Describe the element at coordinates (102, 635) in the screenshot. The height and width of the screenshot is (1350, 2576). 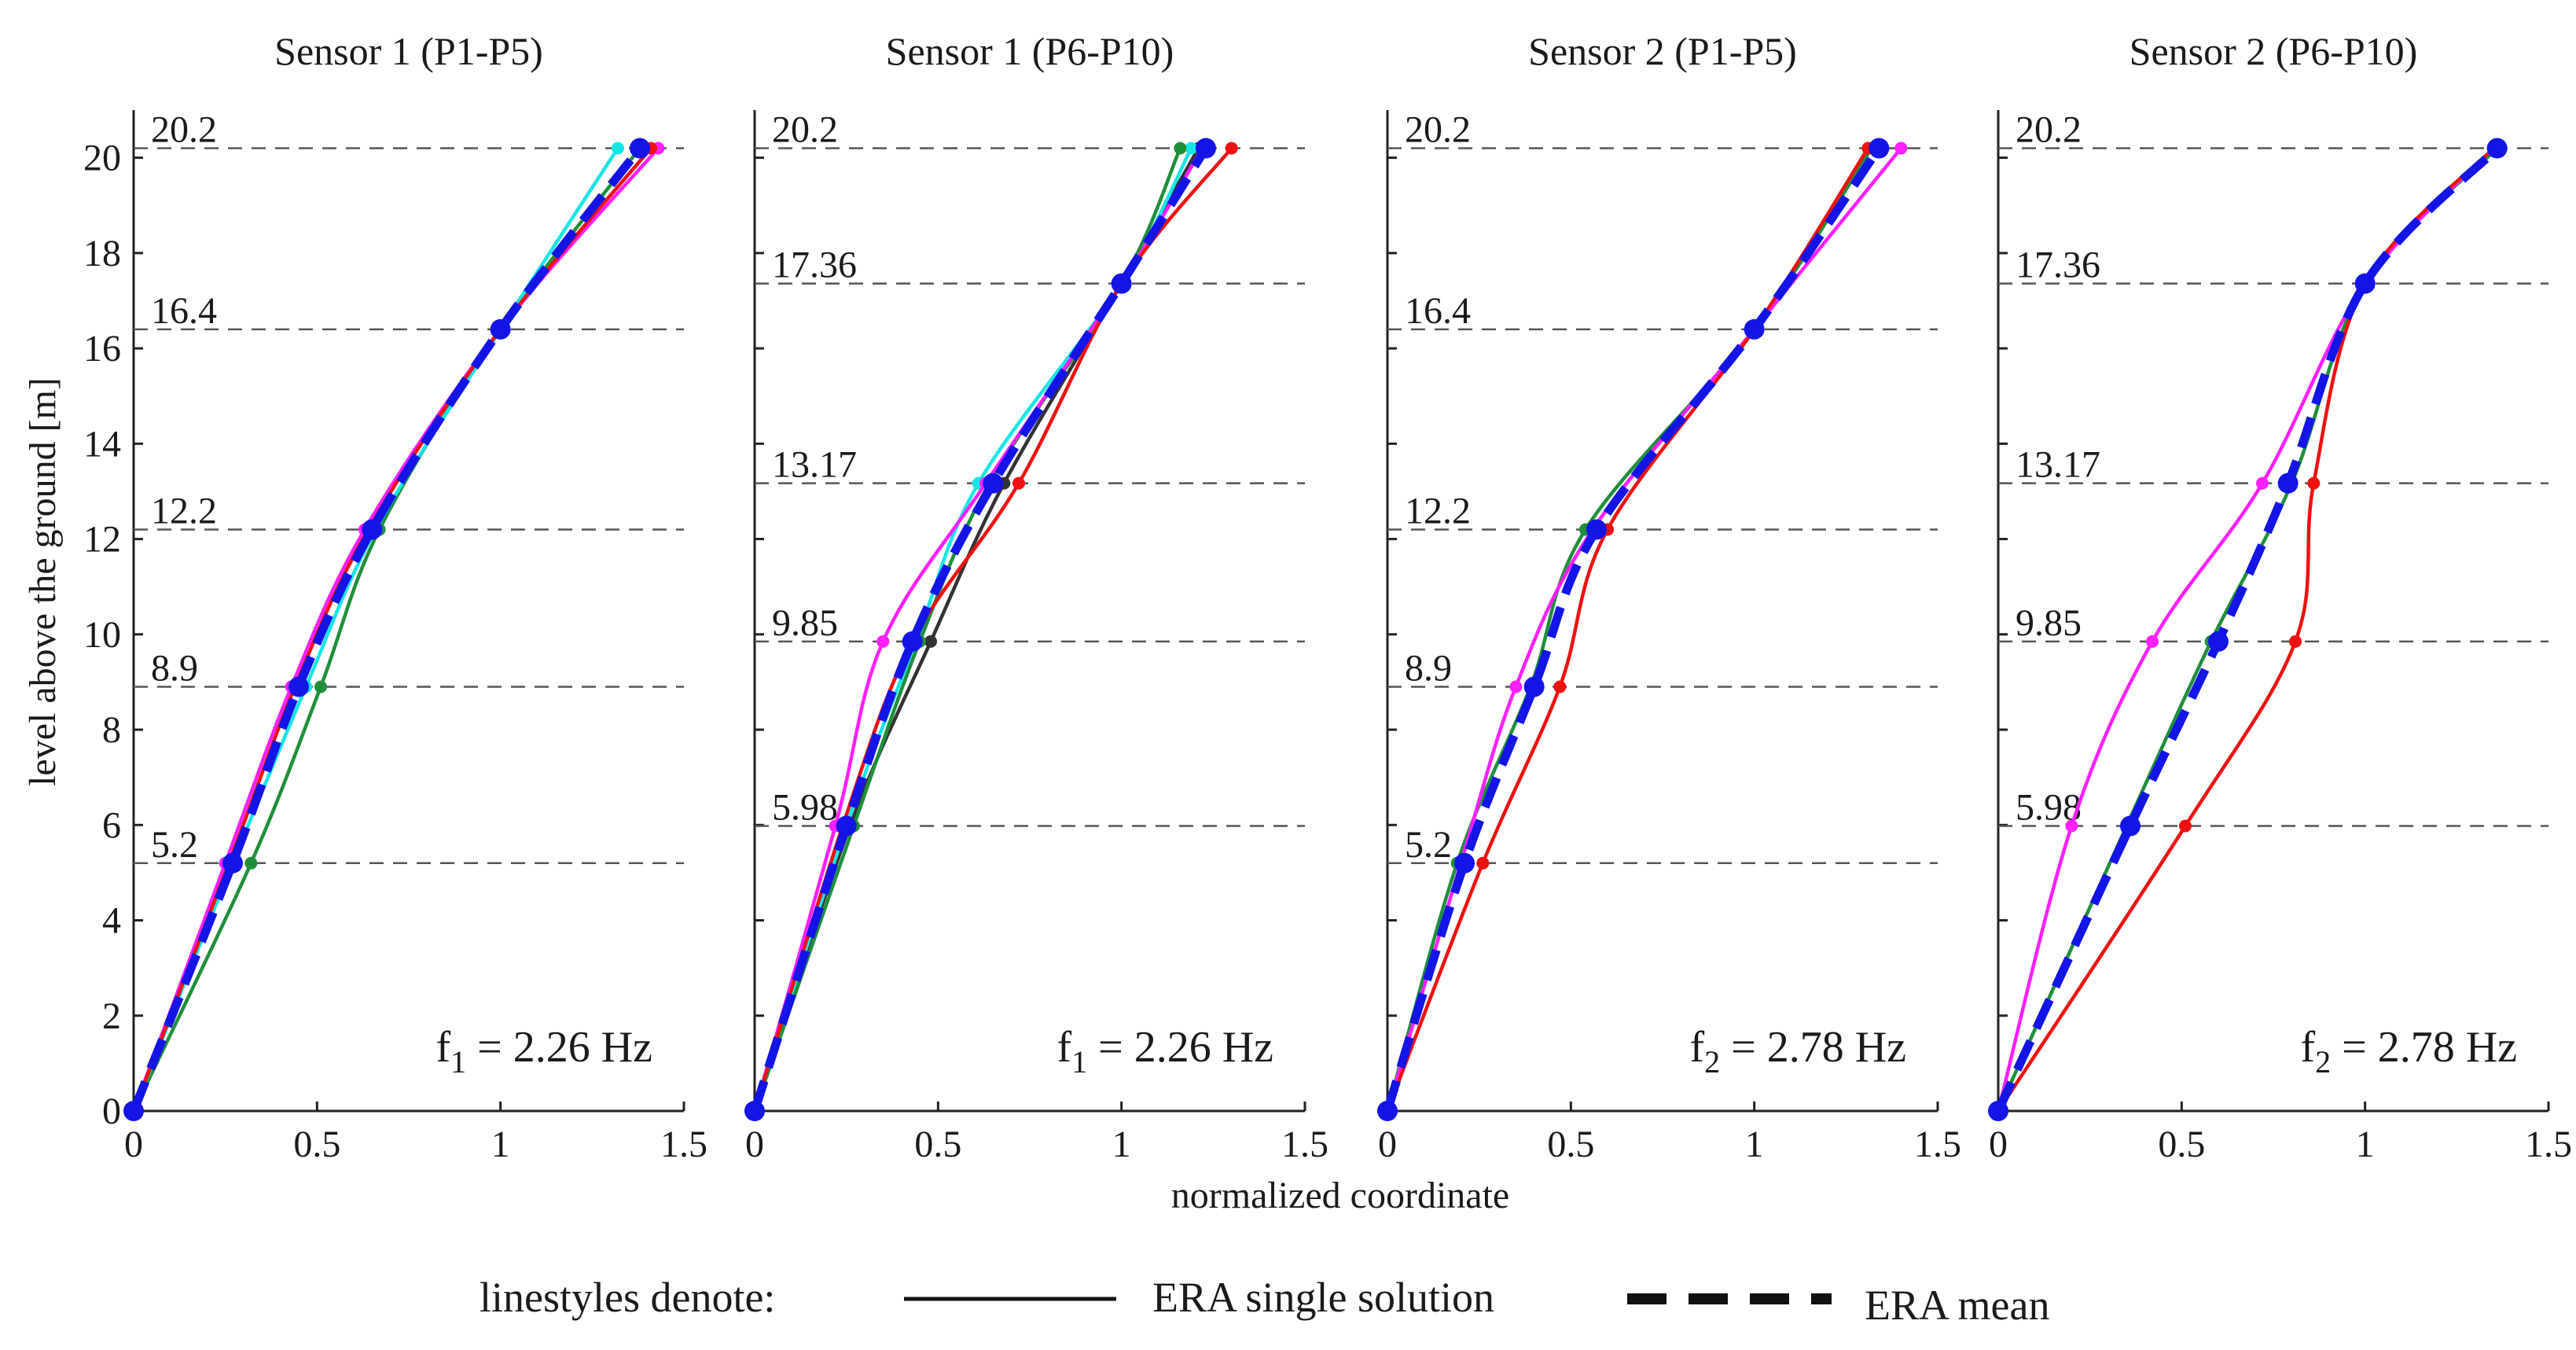
I see `y-tick-label: 10` at that location.